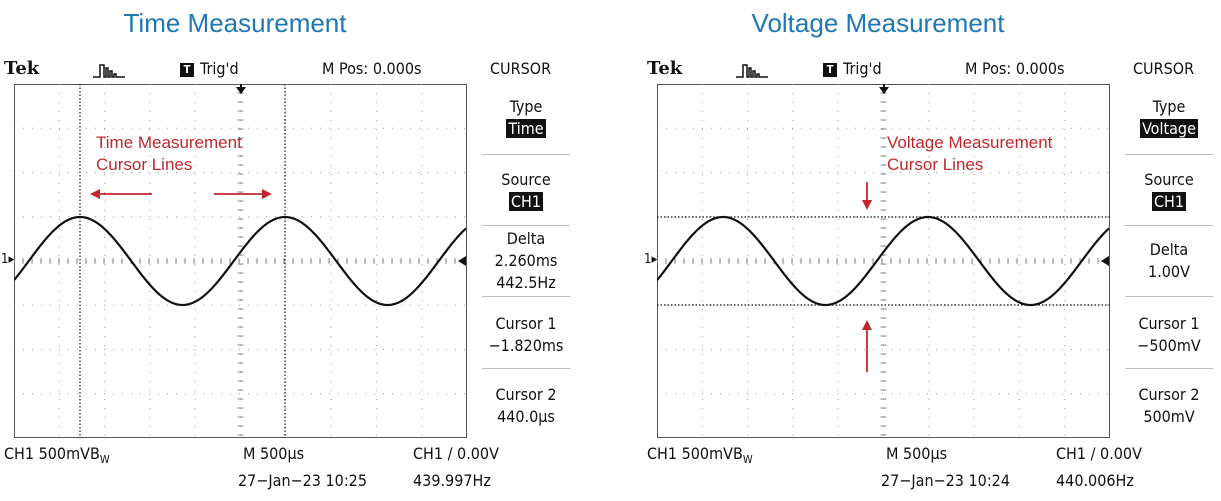 The image size is (1221, 501). What do you see at coordinates (1169, 345) in the screenshot?
I see `menu-cursor1-value: −500mV` at bounding box center [1169, 345].